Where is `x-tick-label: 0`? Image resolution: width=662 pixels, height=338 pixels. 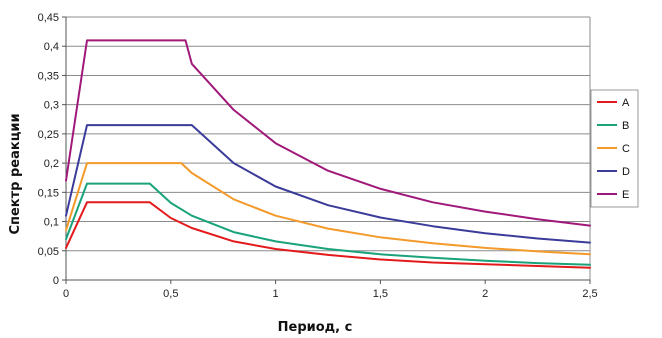 x-tick-label: 0 is located at coordinates (66, 294).